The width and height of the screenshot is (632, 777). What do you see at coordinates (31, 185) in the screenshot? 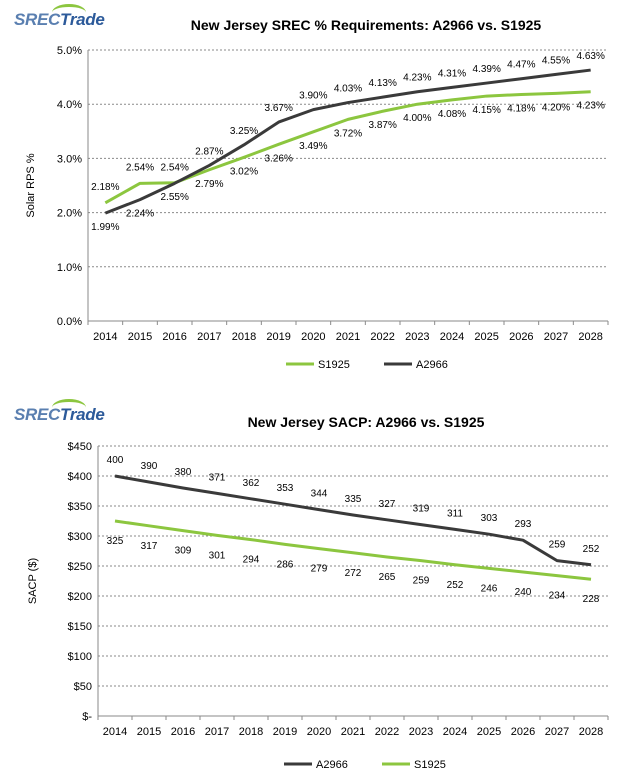
I see `y-axis-label: Solar RPS %` at bounding box center [31, 185].